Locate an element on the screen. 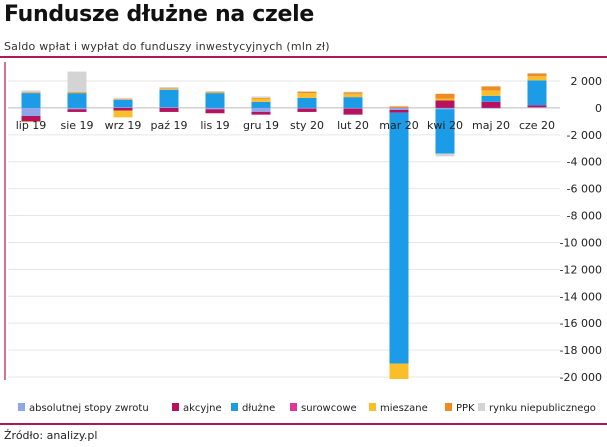  x-tick-label: paź 19 is located at coordinates (169, 125).